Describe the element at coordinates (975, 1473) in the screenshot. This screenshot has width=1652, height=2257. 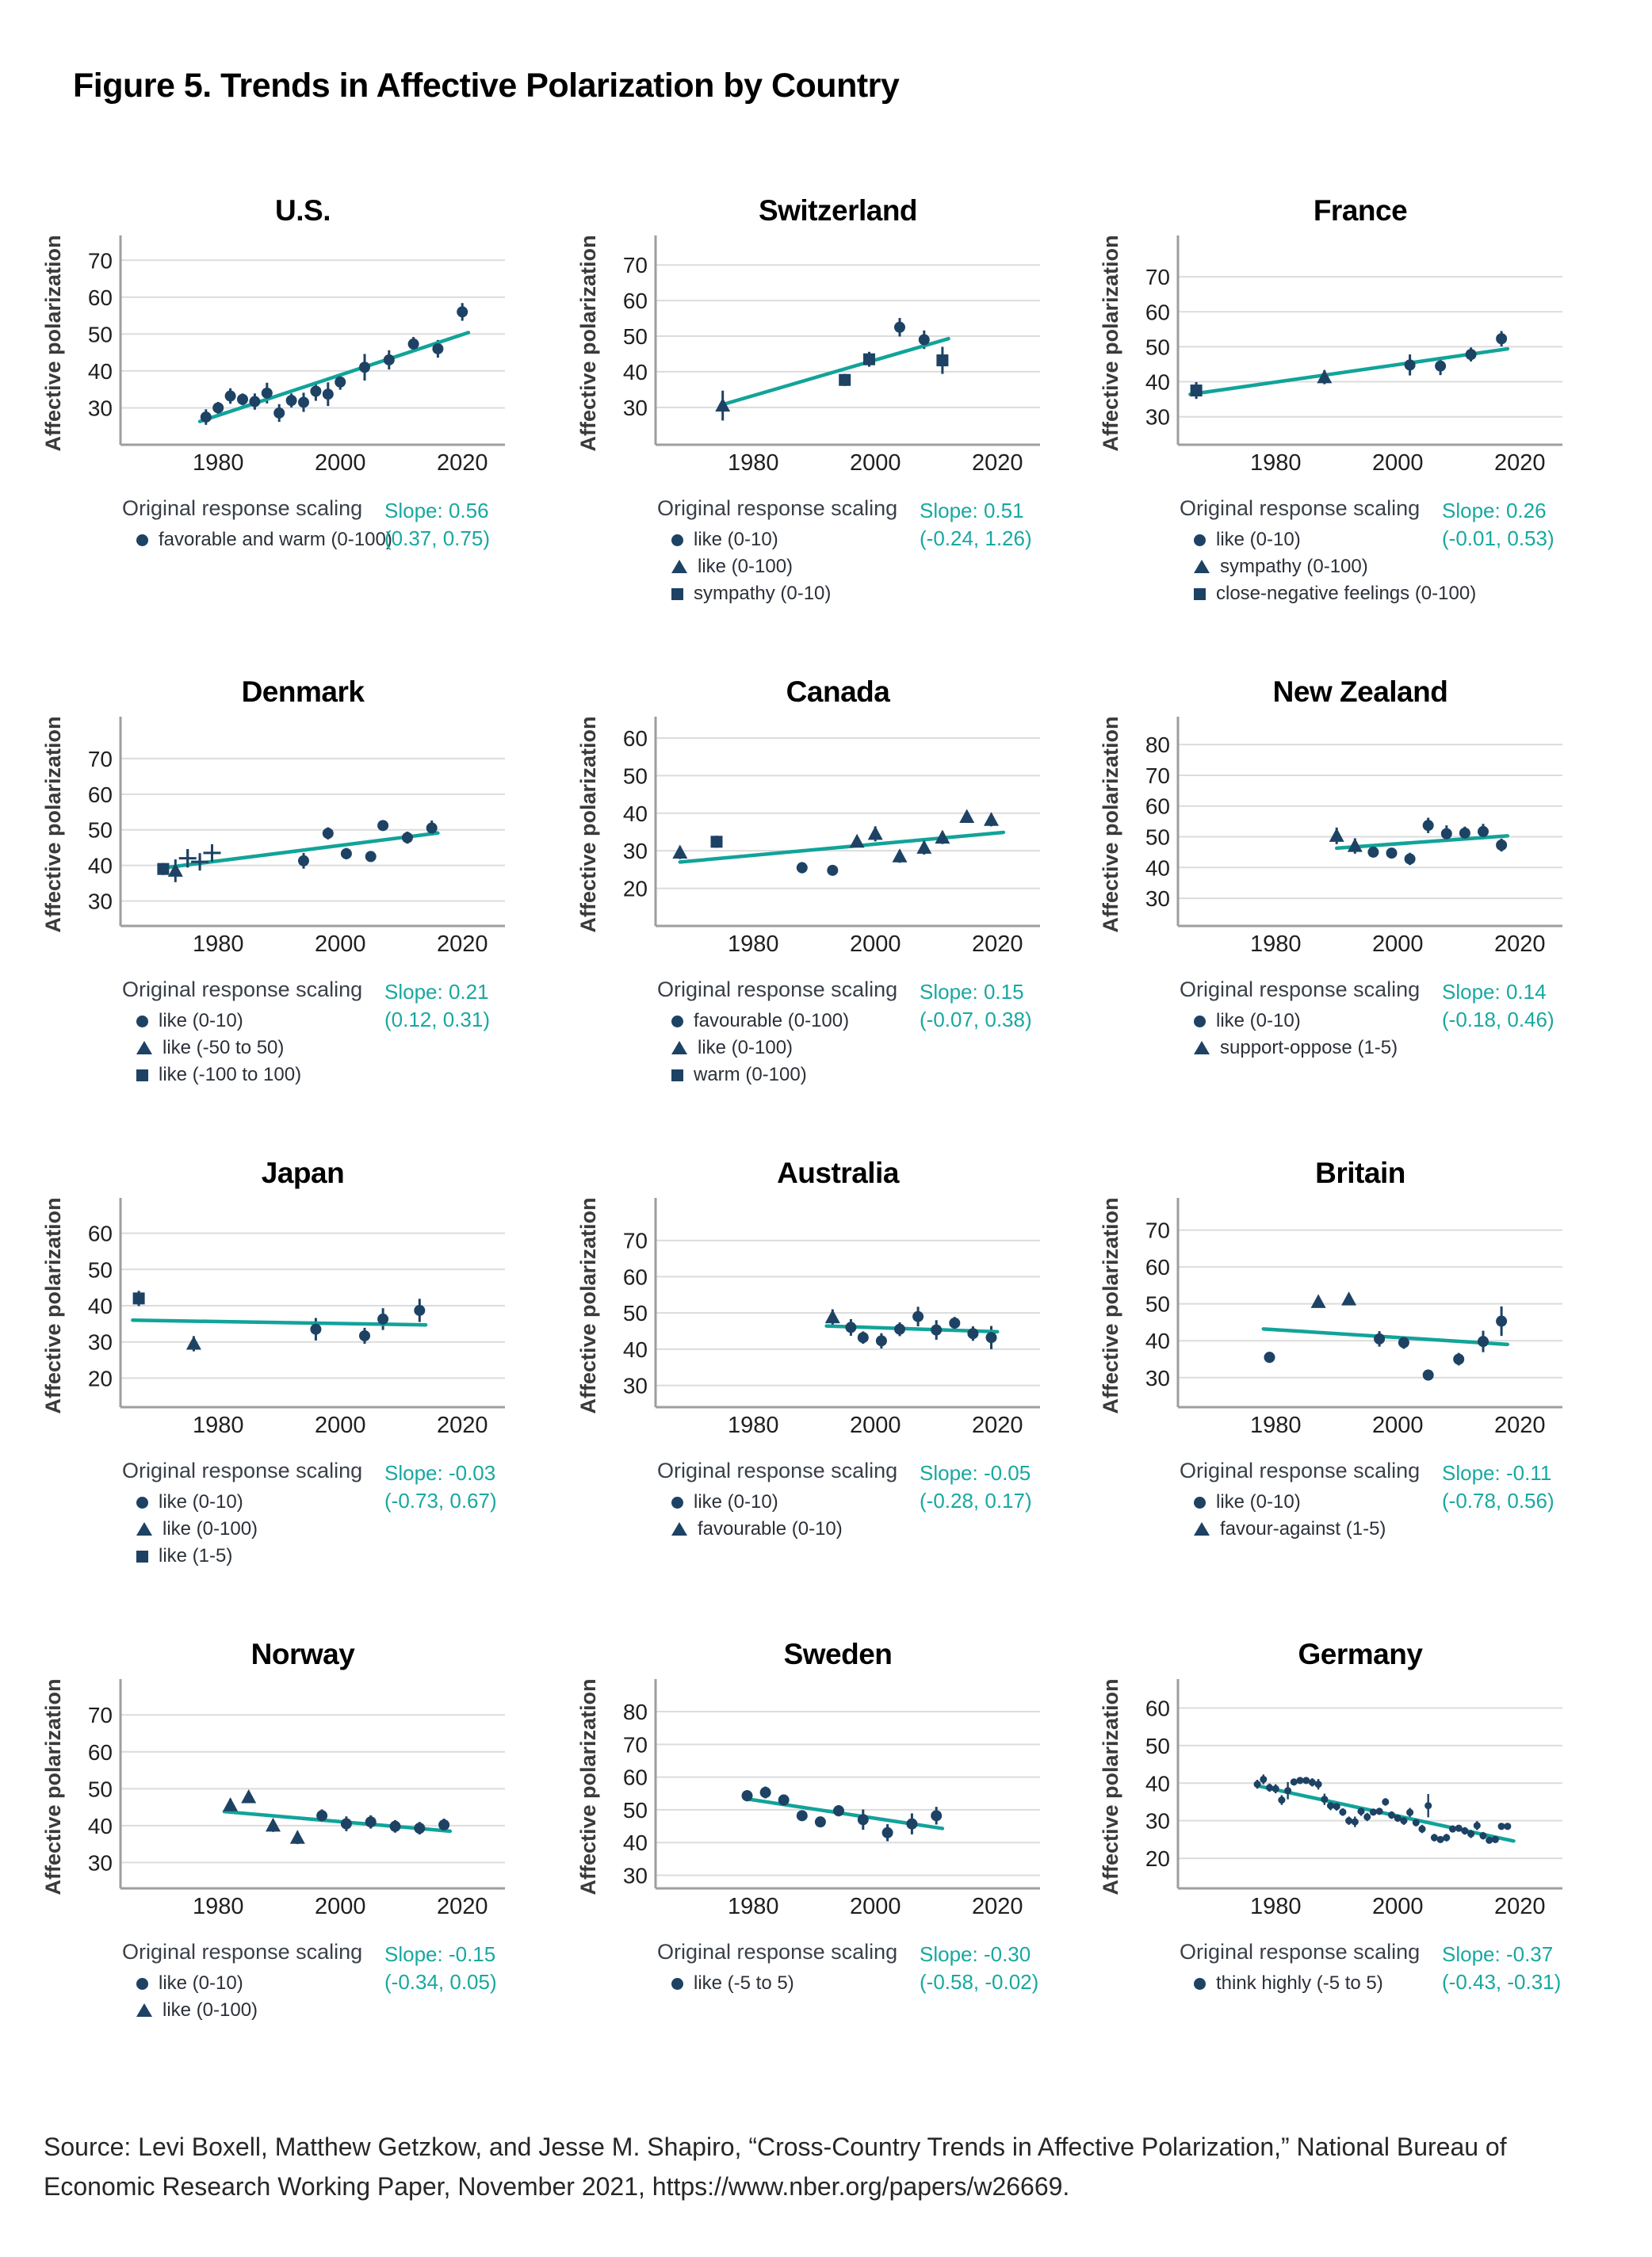
I see `slope-value: Slope: -0.05` at that location.